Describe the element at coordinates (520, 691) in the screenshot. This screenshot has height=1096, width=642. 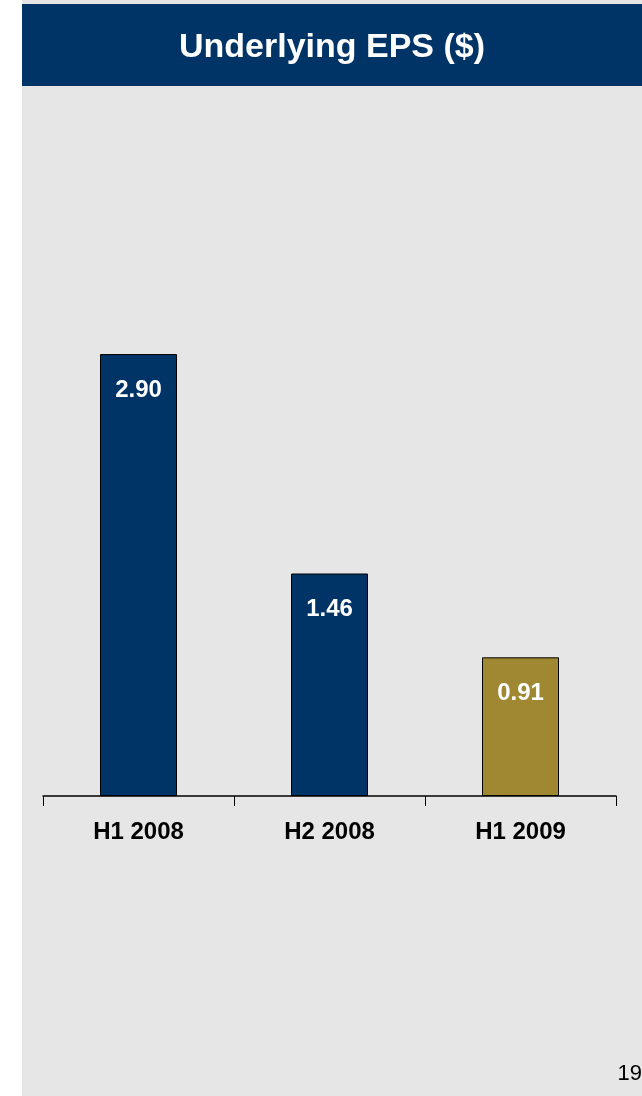
I see `data-label: 0.91` at that location.